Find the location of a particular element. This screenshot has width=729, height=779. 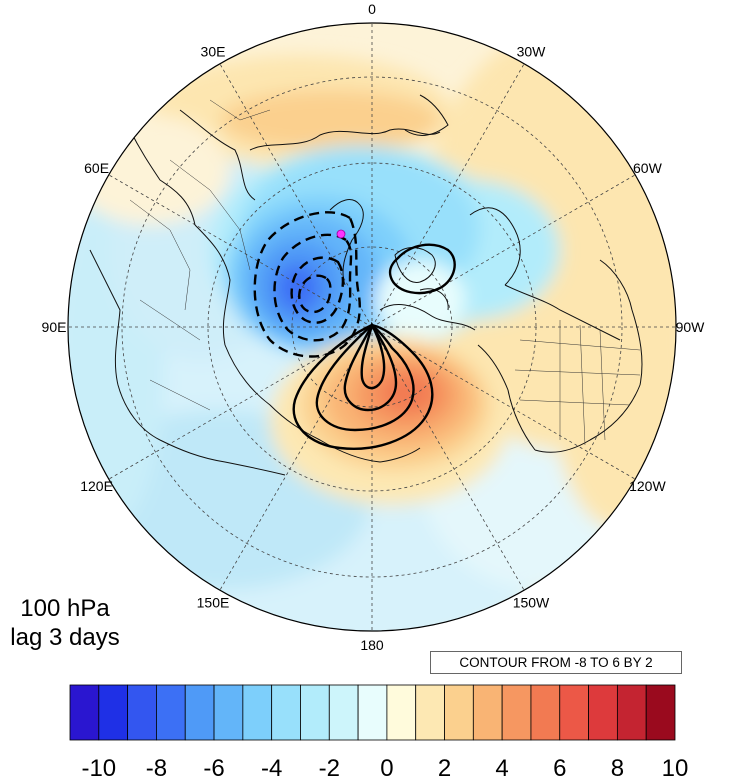

lag-label: lag 3 days is located at coordinates (65, 637).